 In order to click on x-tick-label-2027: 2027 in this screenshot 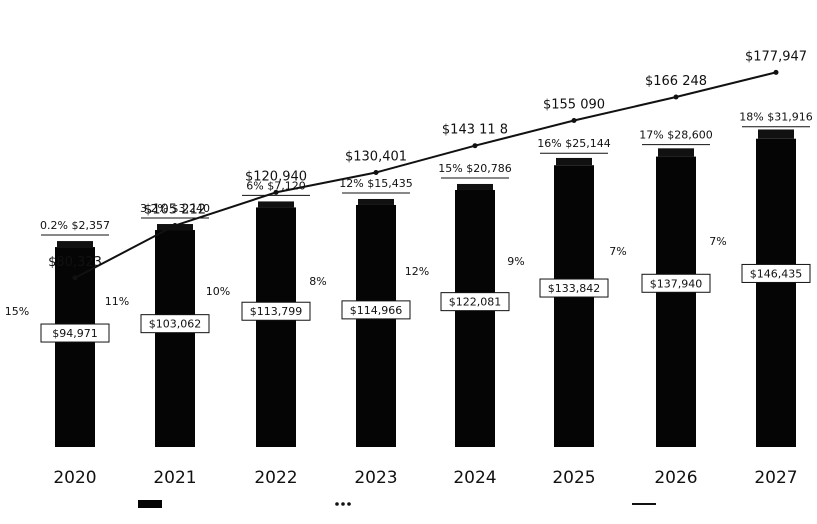, I will do `click(775, 478)`.